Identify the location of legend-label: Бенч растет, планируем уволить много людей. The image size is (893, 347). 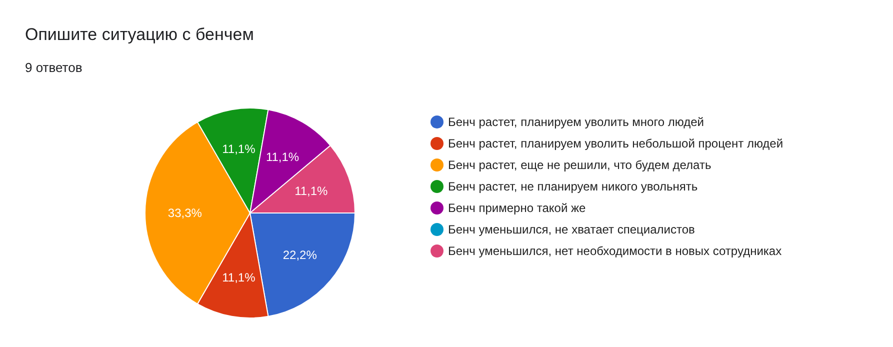
(576, 122).